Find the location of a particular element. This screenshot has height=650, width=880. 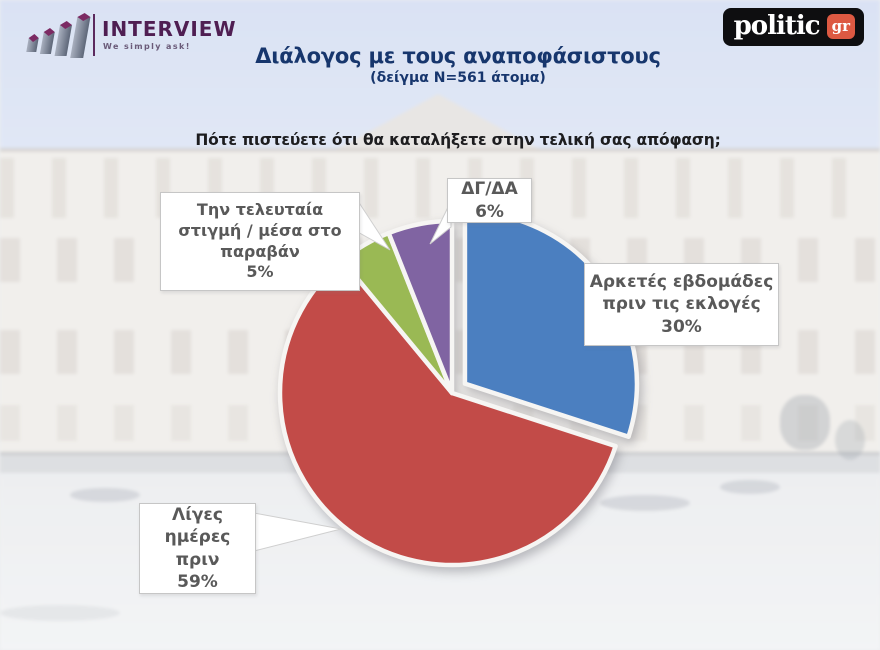

interview-logo: INTERVIEW We simply ask! is located at coordinates (129, 34).